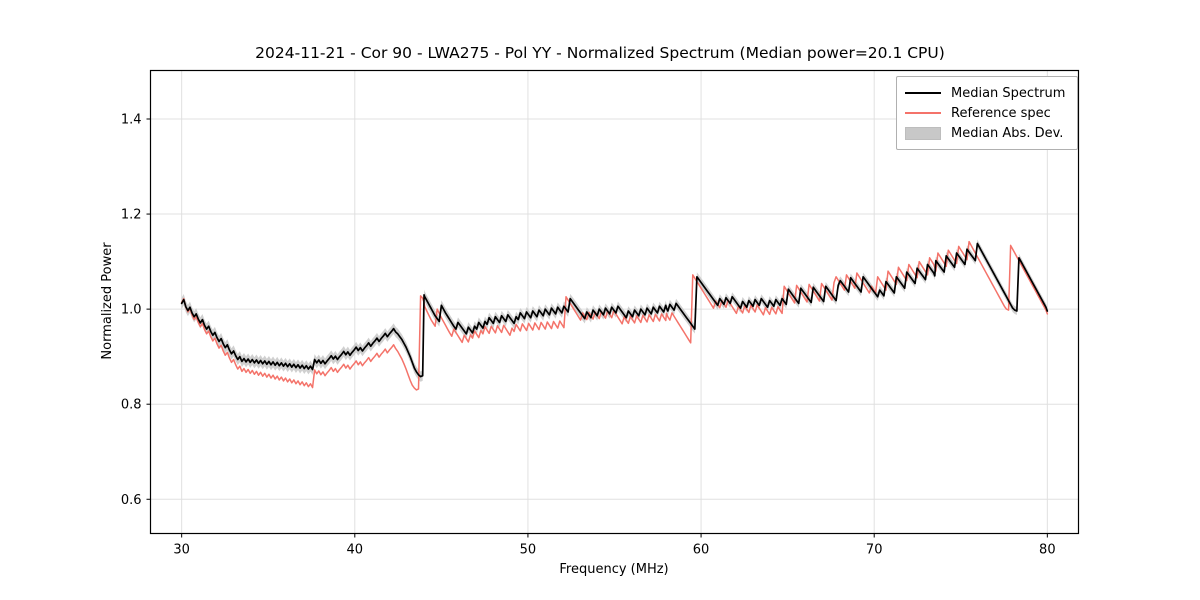  I want to click on legend-item-median-abs-dev: Median Abs. Dev., so click(987, 133).